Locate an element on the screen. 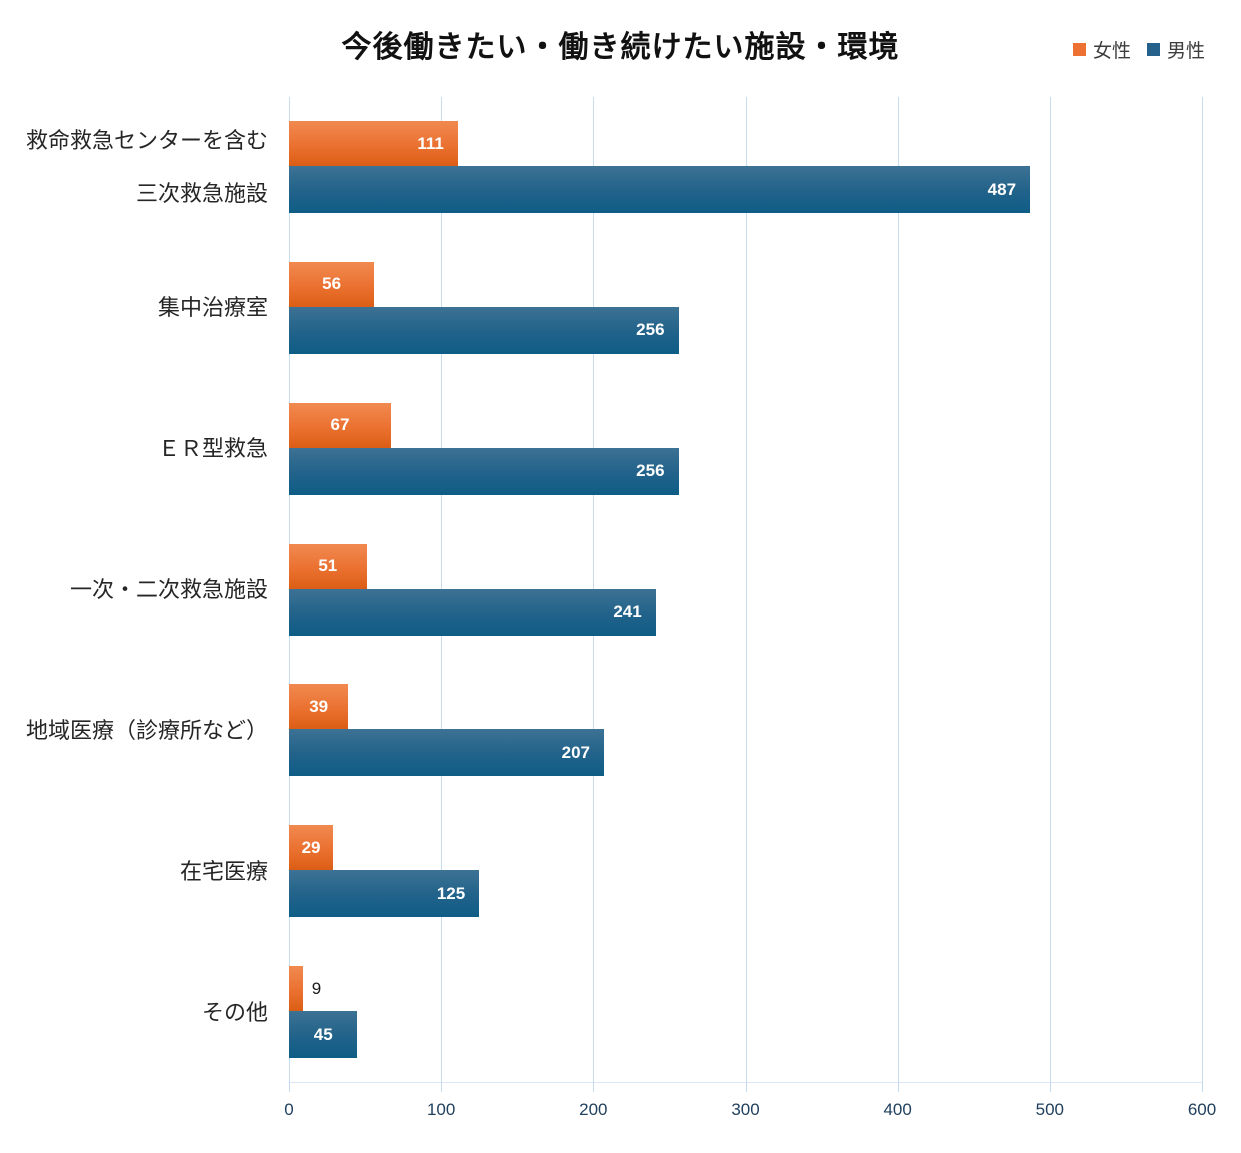  legend-item-female: 女性 is located at coordinates (1101, 49).